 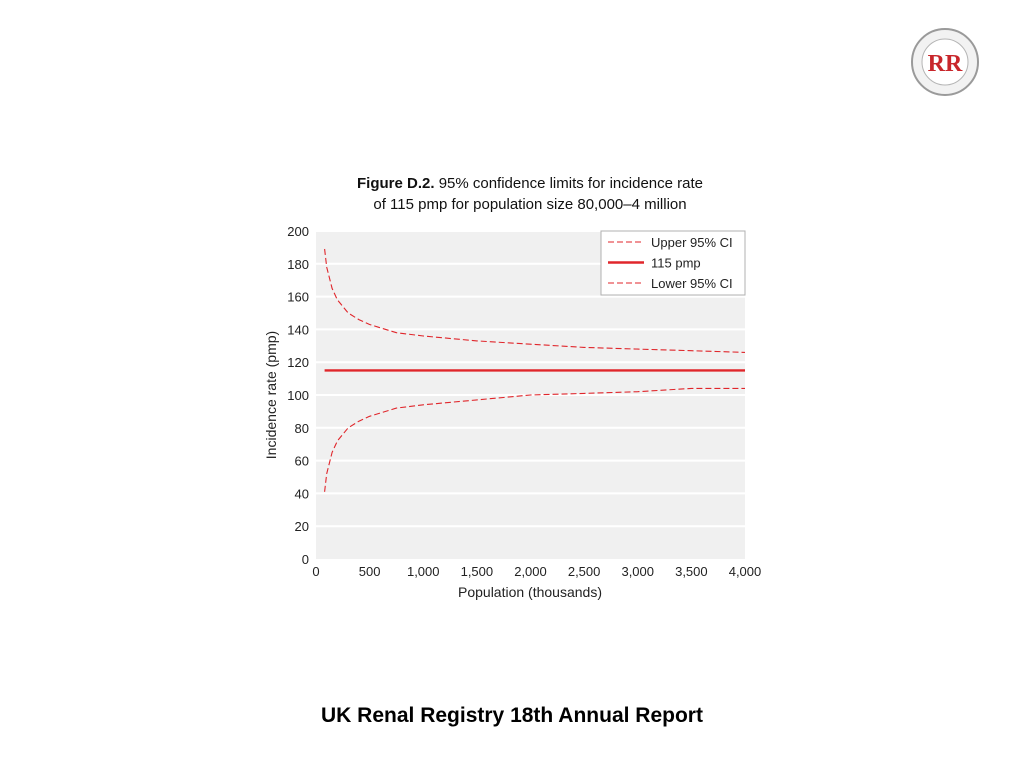 What do you see at coordinates (370, 571) in the screenshot?
I see `x-tick-label: 500` at bounding box center [370, 571].